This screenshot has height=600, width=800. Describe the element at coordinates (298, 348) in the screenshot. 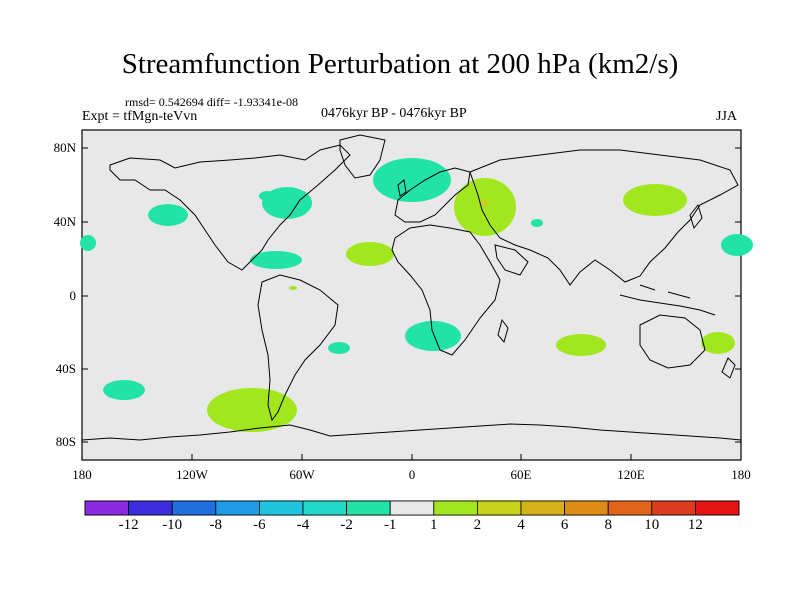

I see `coastline-south-america` at that location.